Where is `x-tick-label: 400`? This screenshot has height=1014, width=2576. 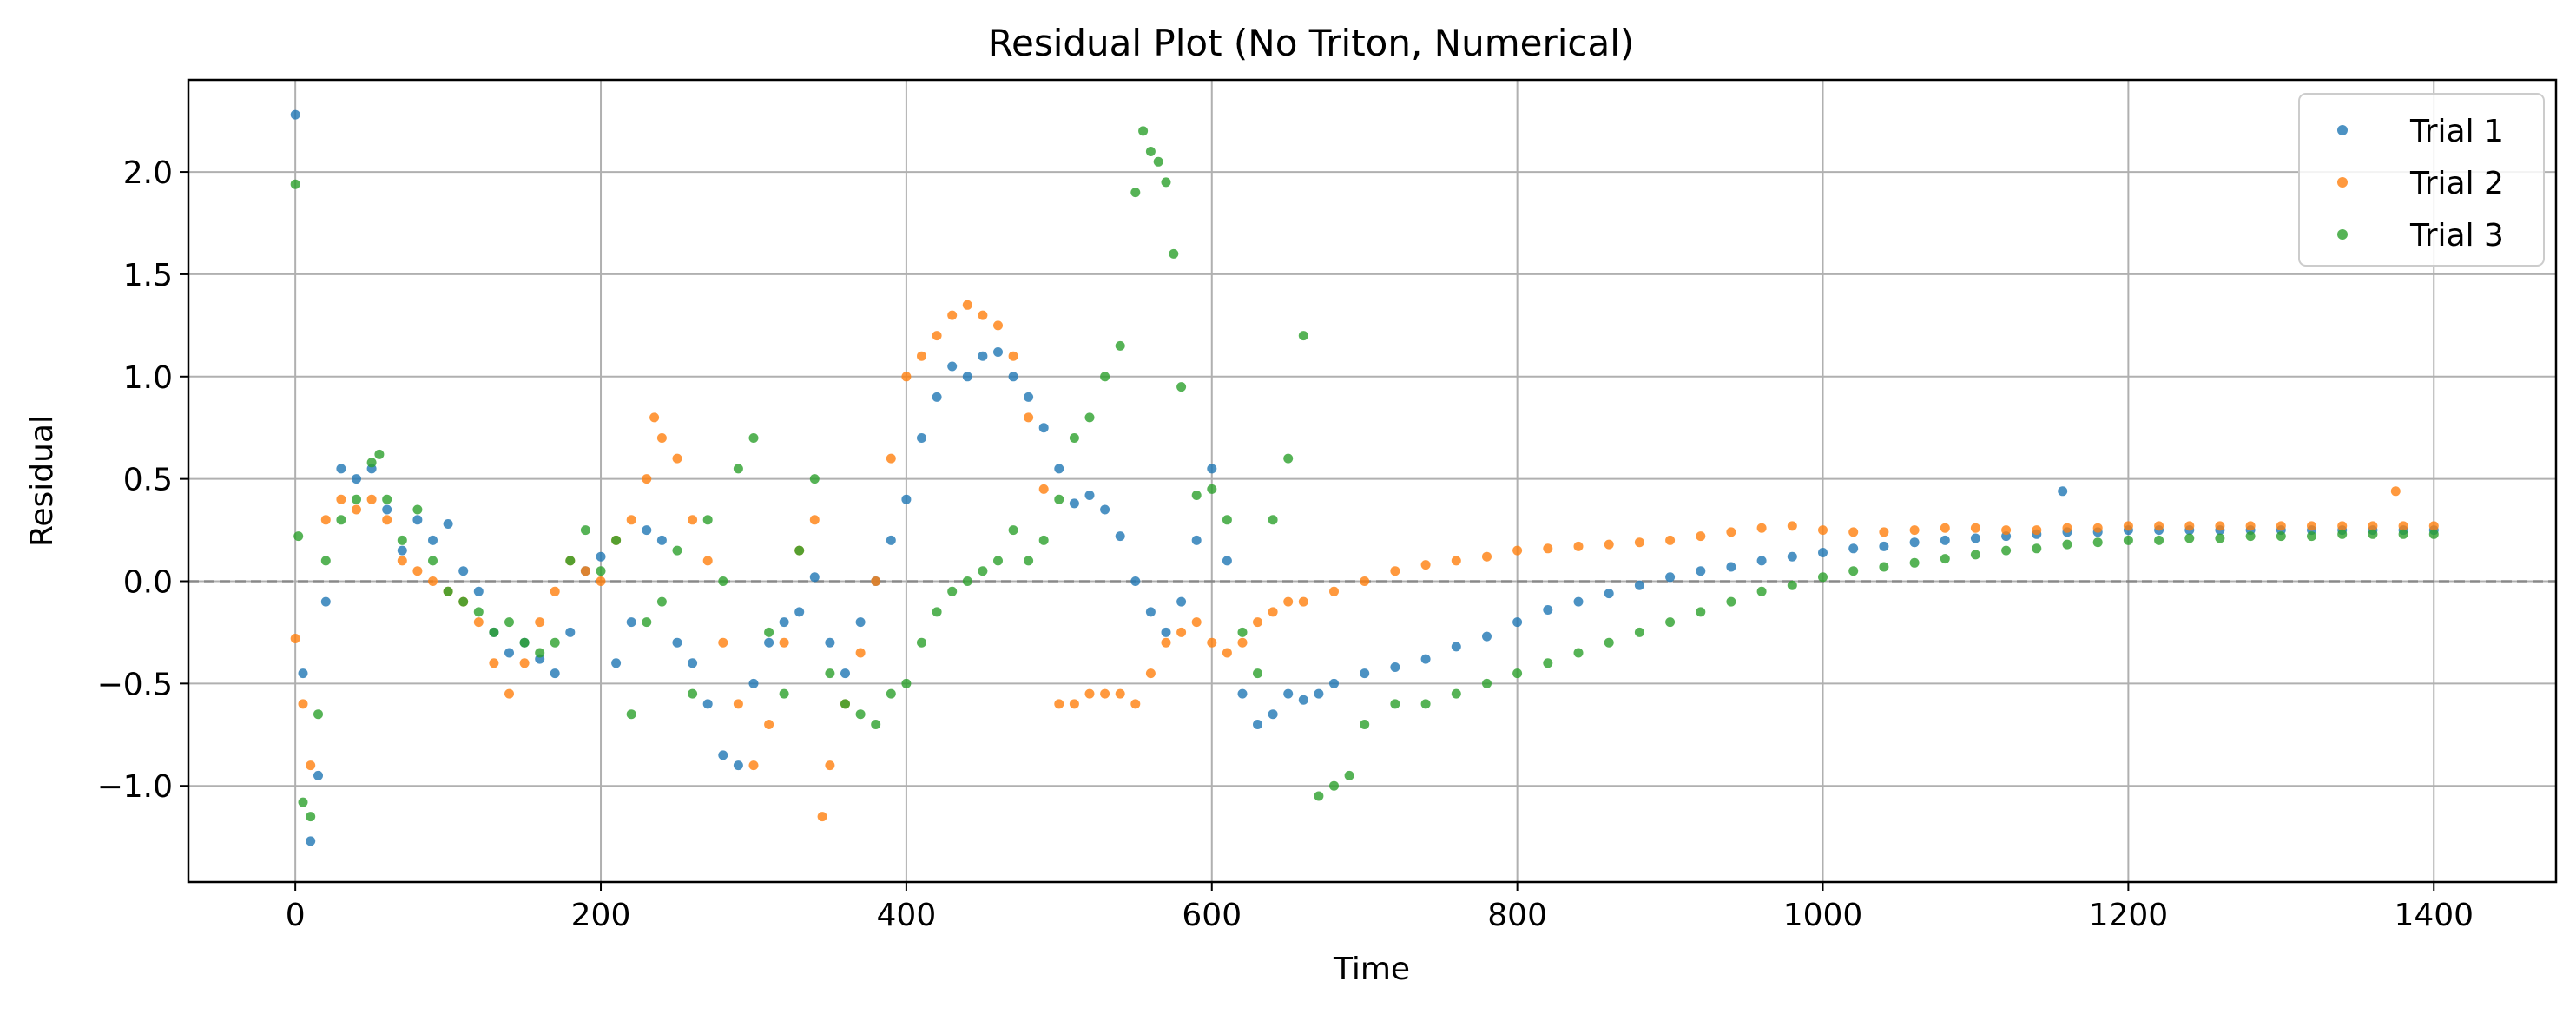
x-tick-label: 400 is located at coordinates (907, 916).